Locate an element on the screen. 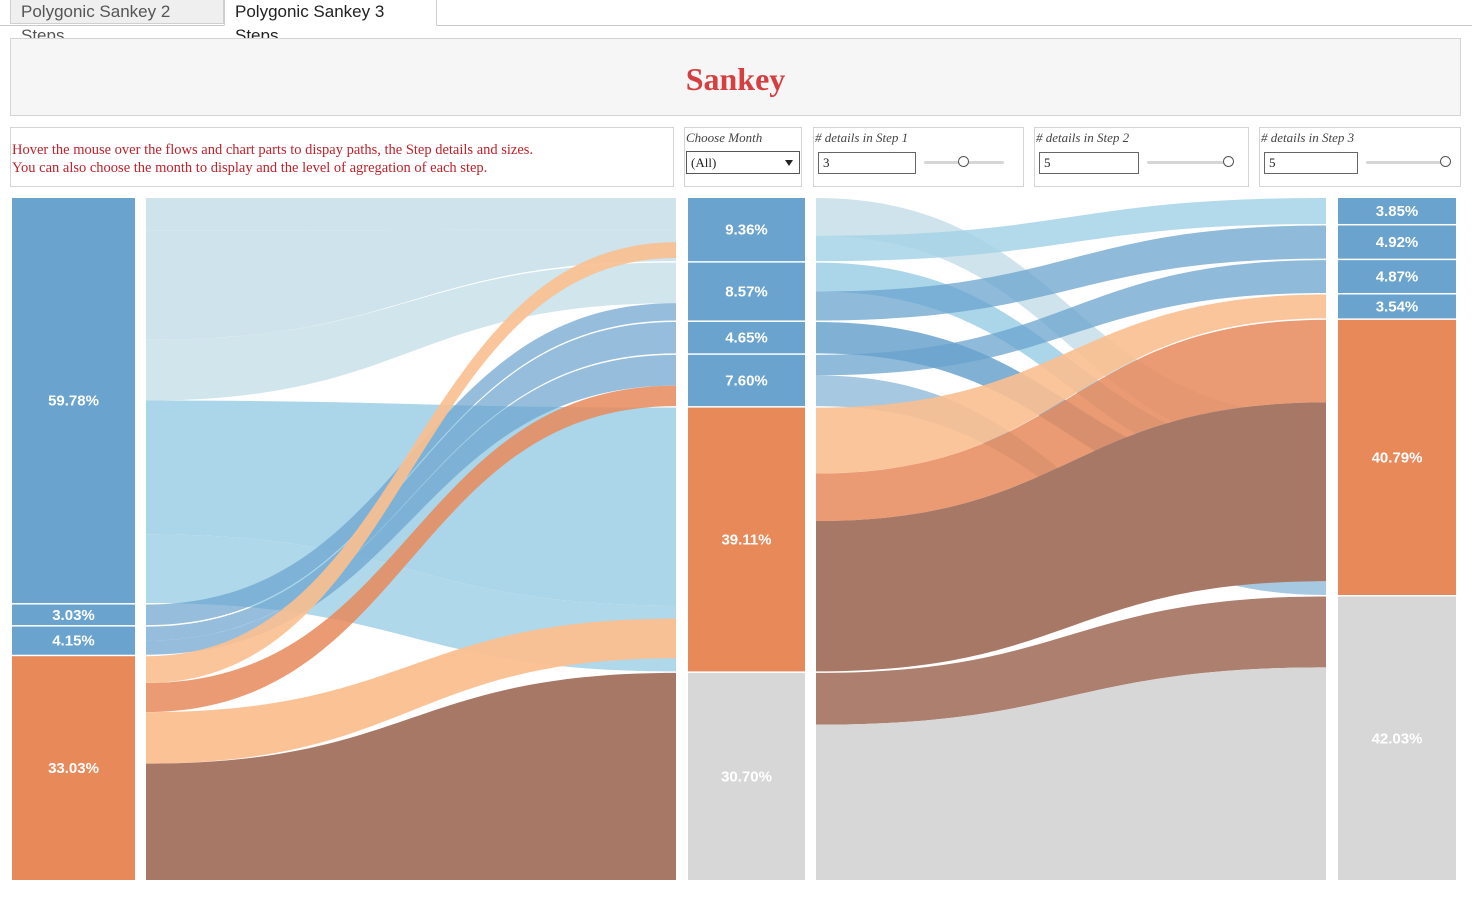 This screenshot has height=908, width=1472. step1-bar-label-2: 3.03% is located at coordinates (73, 615).